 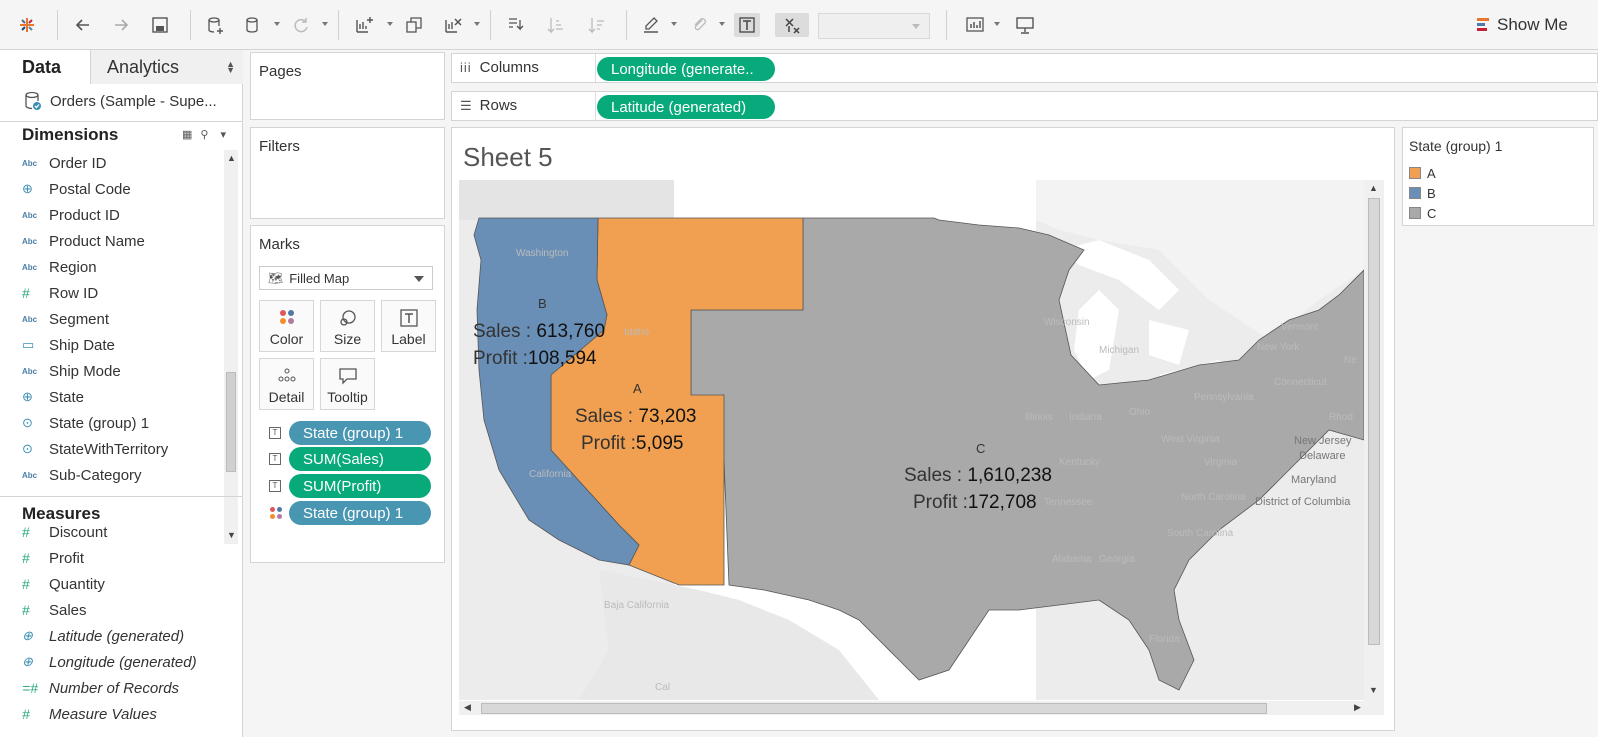 I want to click on map-horizontal-scrollbar: ◀ ▶, so click(x=921, y=708).